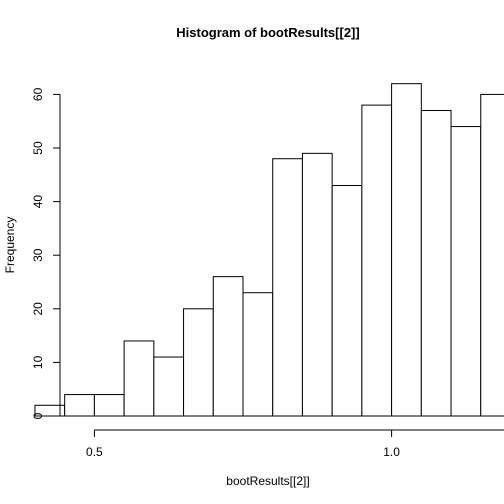 Image resolution: width=504 pixels, height=504 pixels. Describe the element at coordinates (38, 202) in the screenshot. I see `y-tick-label: 40` at that location.